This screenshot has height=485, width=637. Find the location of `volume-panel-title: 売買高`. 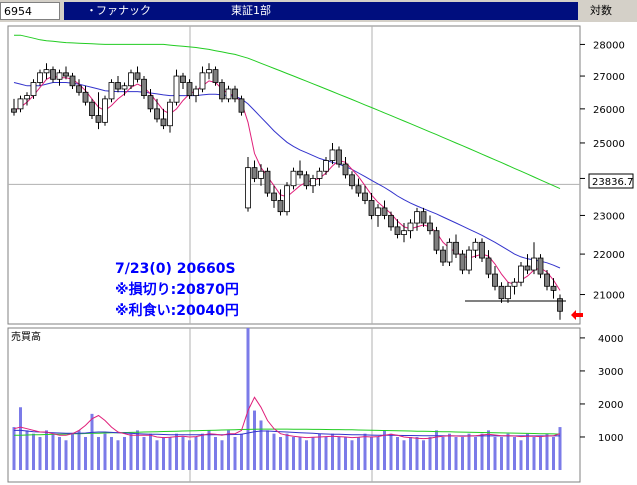

volume-panel-title: 売買高 is located at coordinates (26, 336).